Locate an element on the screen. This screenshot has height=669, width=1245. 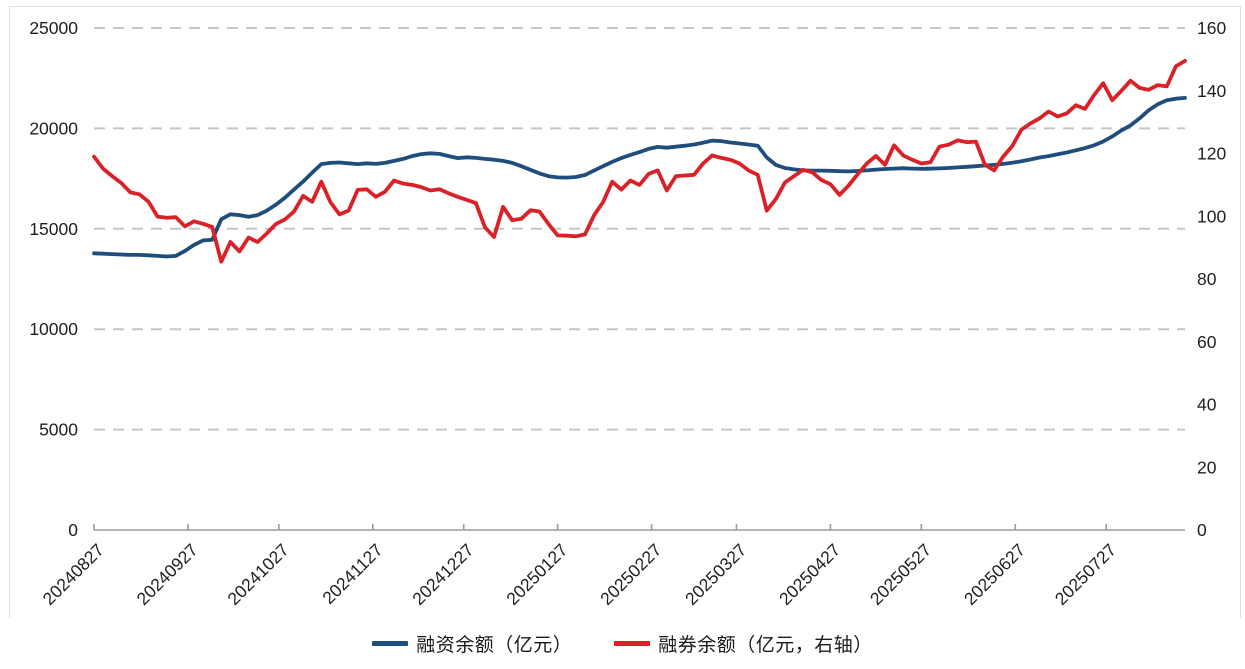
y-axis-label-right: 0 is located at coordinates (1202, 530).